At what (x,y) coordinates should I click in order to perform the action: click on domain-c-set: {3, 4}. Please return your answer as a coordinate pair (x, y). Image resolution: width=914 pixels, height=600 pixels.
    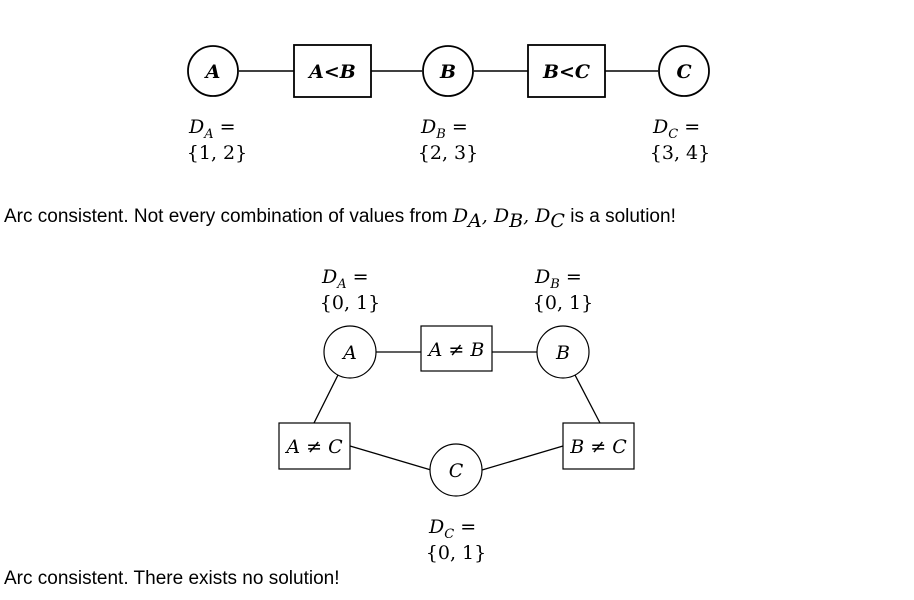
    Looking at the image, I should click on (680, 153).